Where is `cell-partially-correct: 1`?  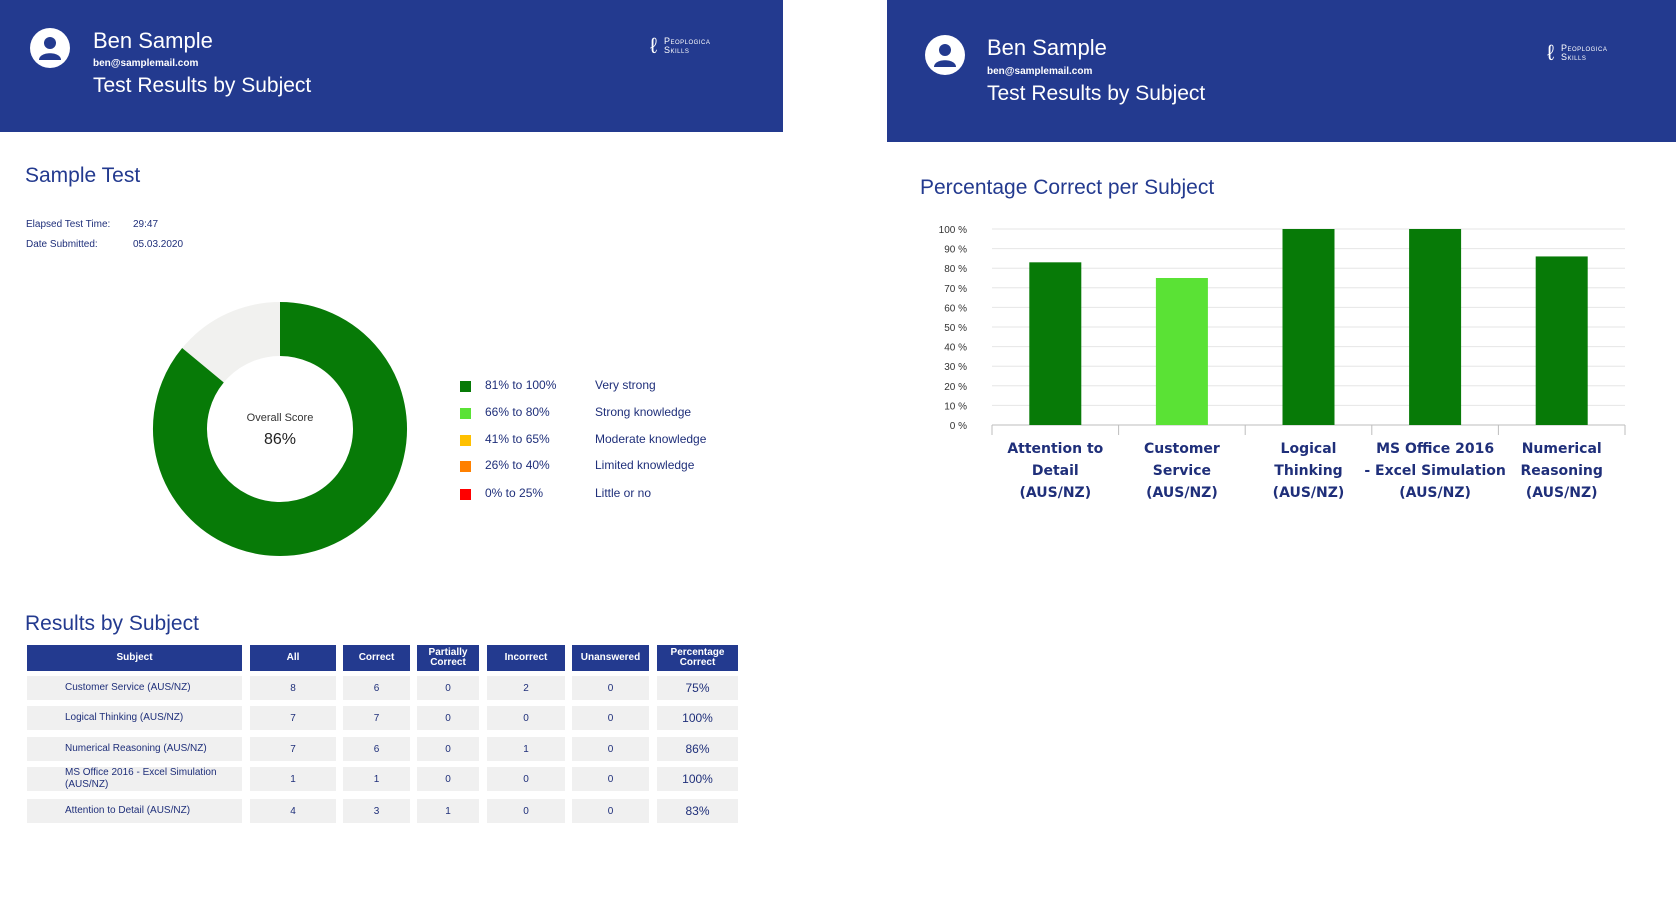
cell-partially-correct: 1 is located at coordinates (448, 811).